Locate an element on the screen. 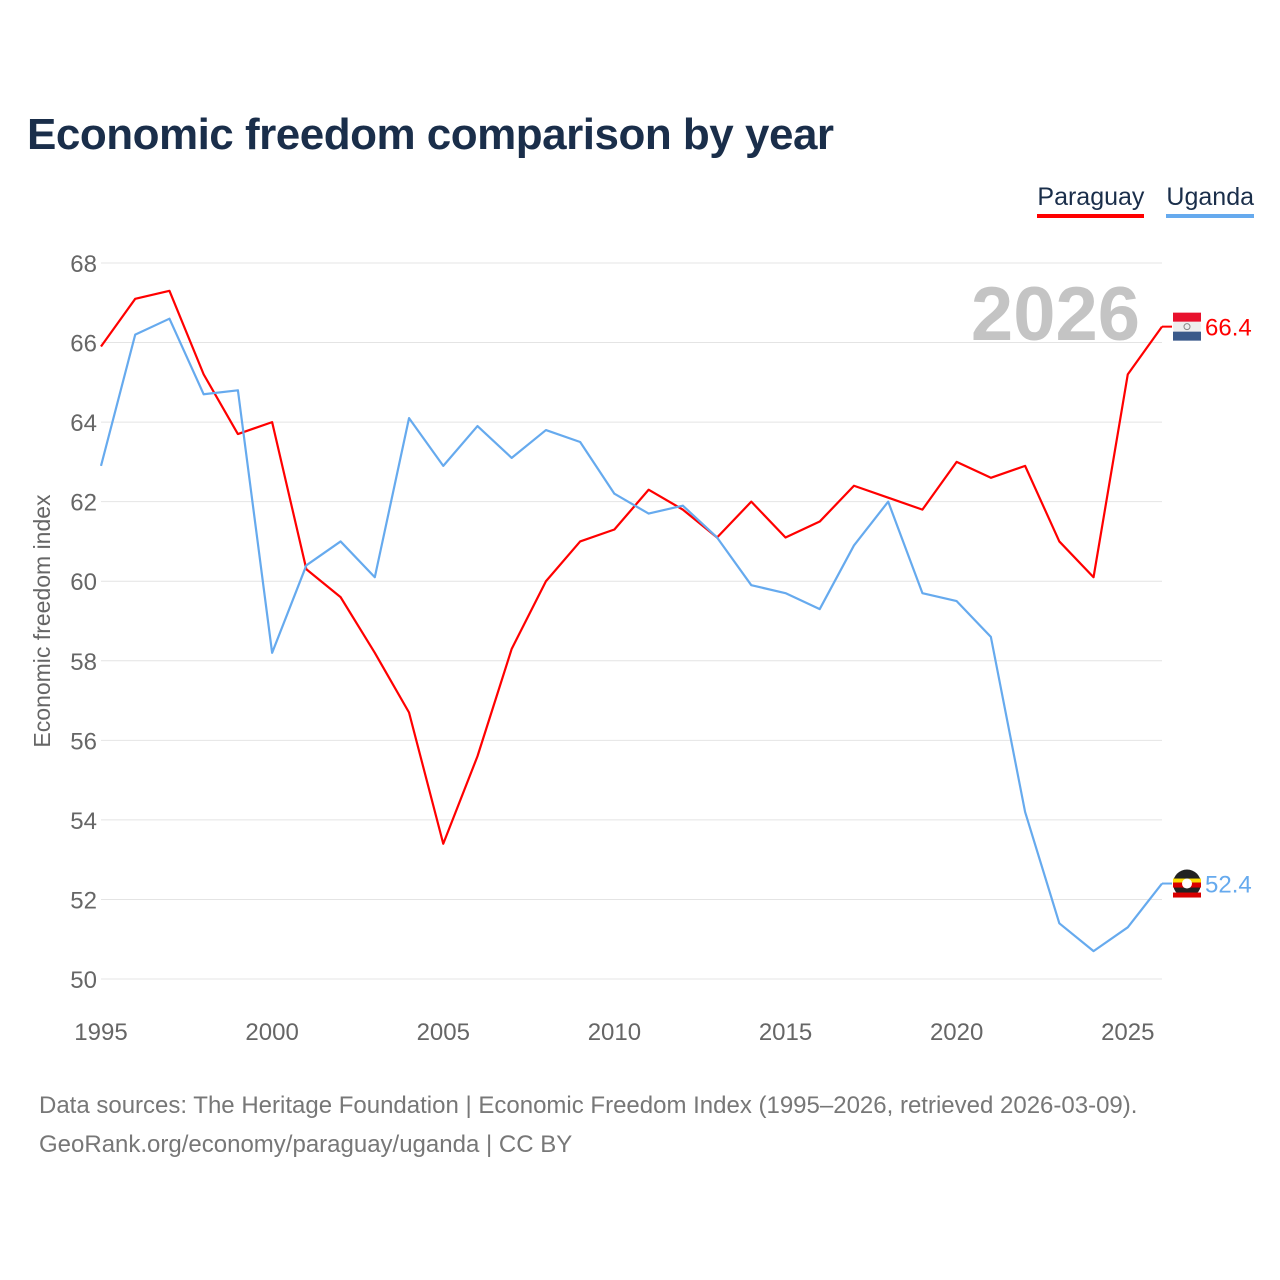 The height and width of the screenshot is (1280, 1280). x-tick-label: 2000 is located at coordinates (271, 1032).